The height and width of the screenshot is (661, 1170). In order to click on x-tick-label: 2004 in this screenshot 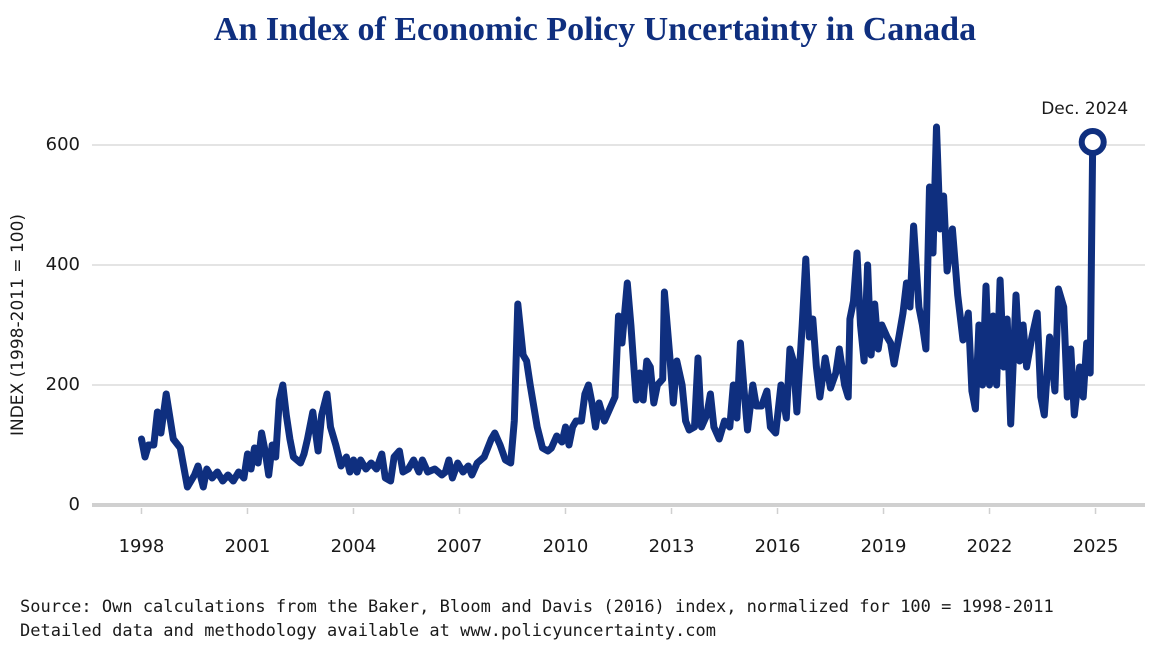, I will do `click(354, 546)`.